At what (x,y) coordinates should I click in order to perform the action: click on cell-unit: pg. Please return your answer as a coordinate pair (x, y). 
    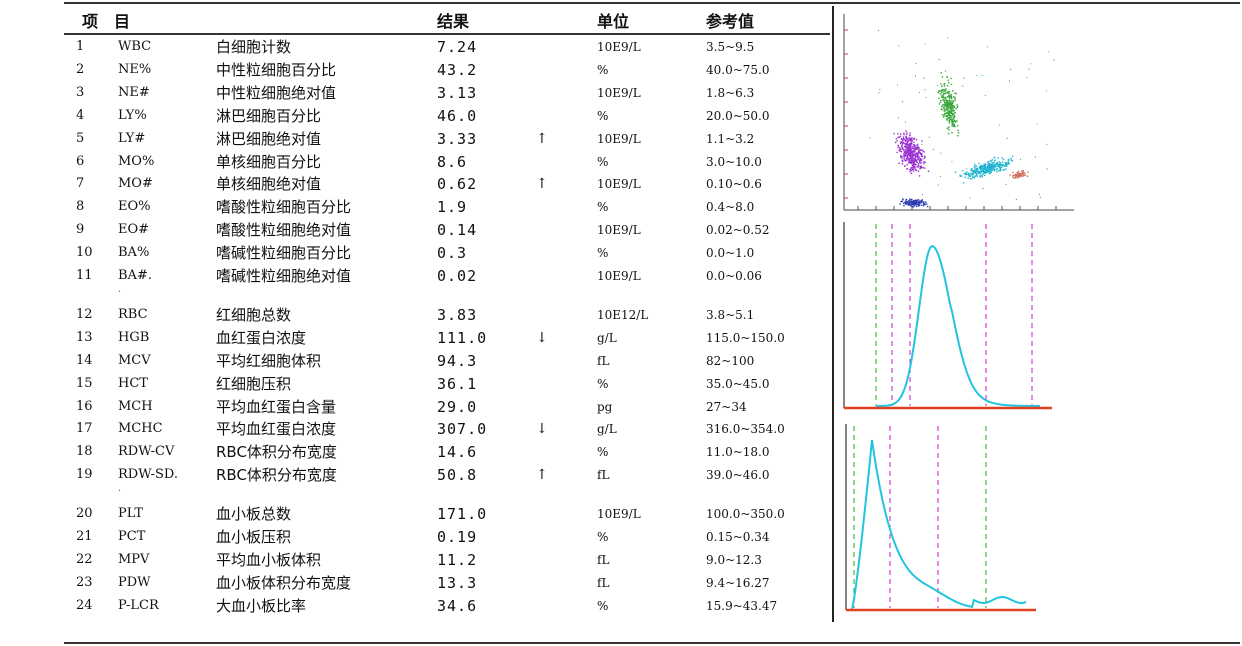
    Looking at the image, I should click on (605, 406).